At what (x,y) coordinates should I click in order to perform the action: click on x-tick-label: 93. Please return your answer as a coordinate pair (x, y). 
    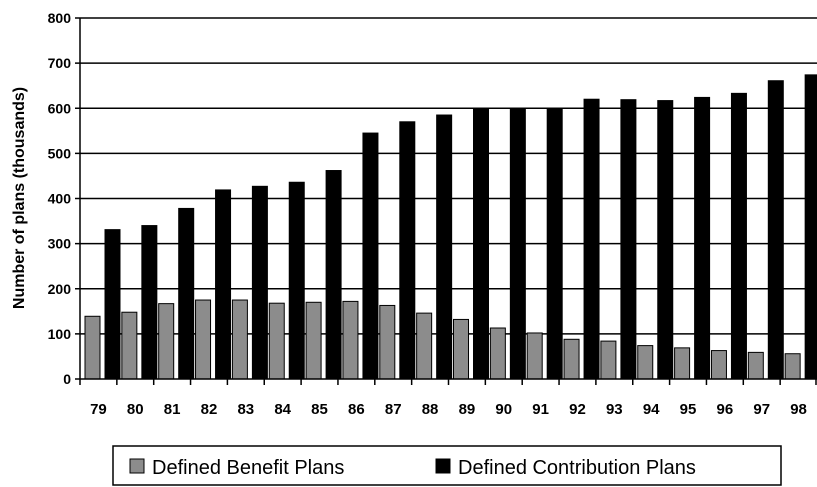
    Looking at the image, I should click on (614, 409).